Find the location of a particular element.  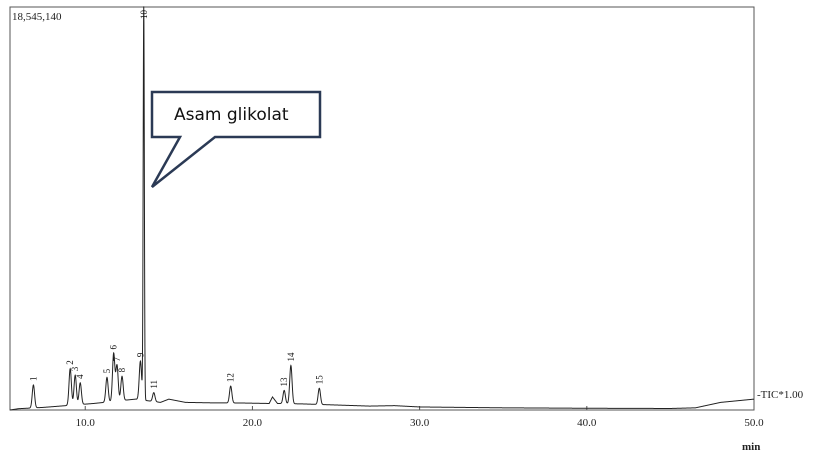

peak-label-14: 14 is located at coordinates (291, 357).